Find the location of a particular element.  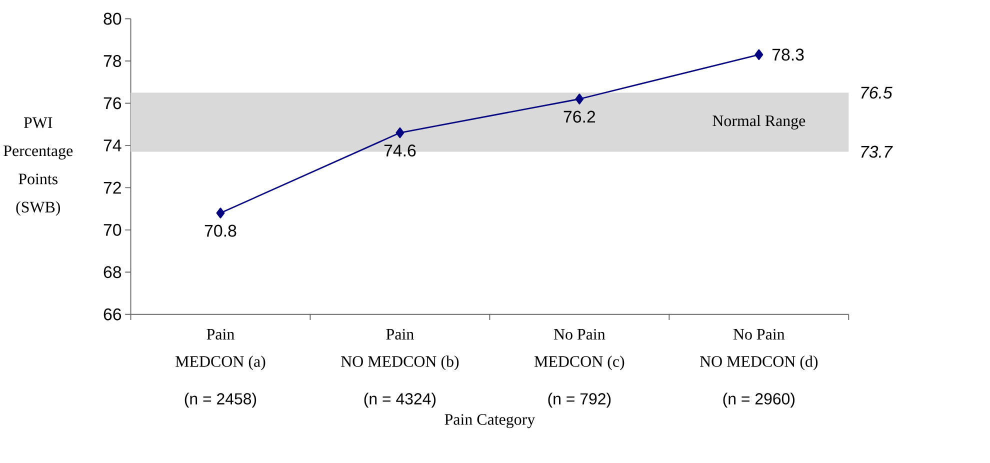

x-tick-label: Pain NO MEDCON (b) is located at coordinates (400, 349).